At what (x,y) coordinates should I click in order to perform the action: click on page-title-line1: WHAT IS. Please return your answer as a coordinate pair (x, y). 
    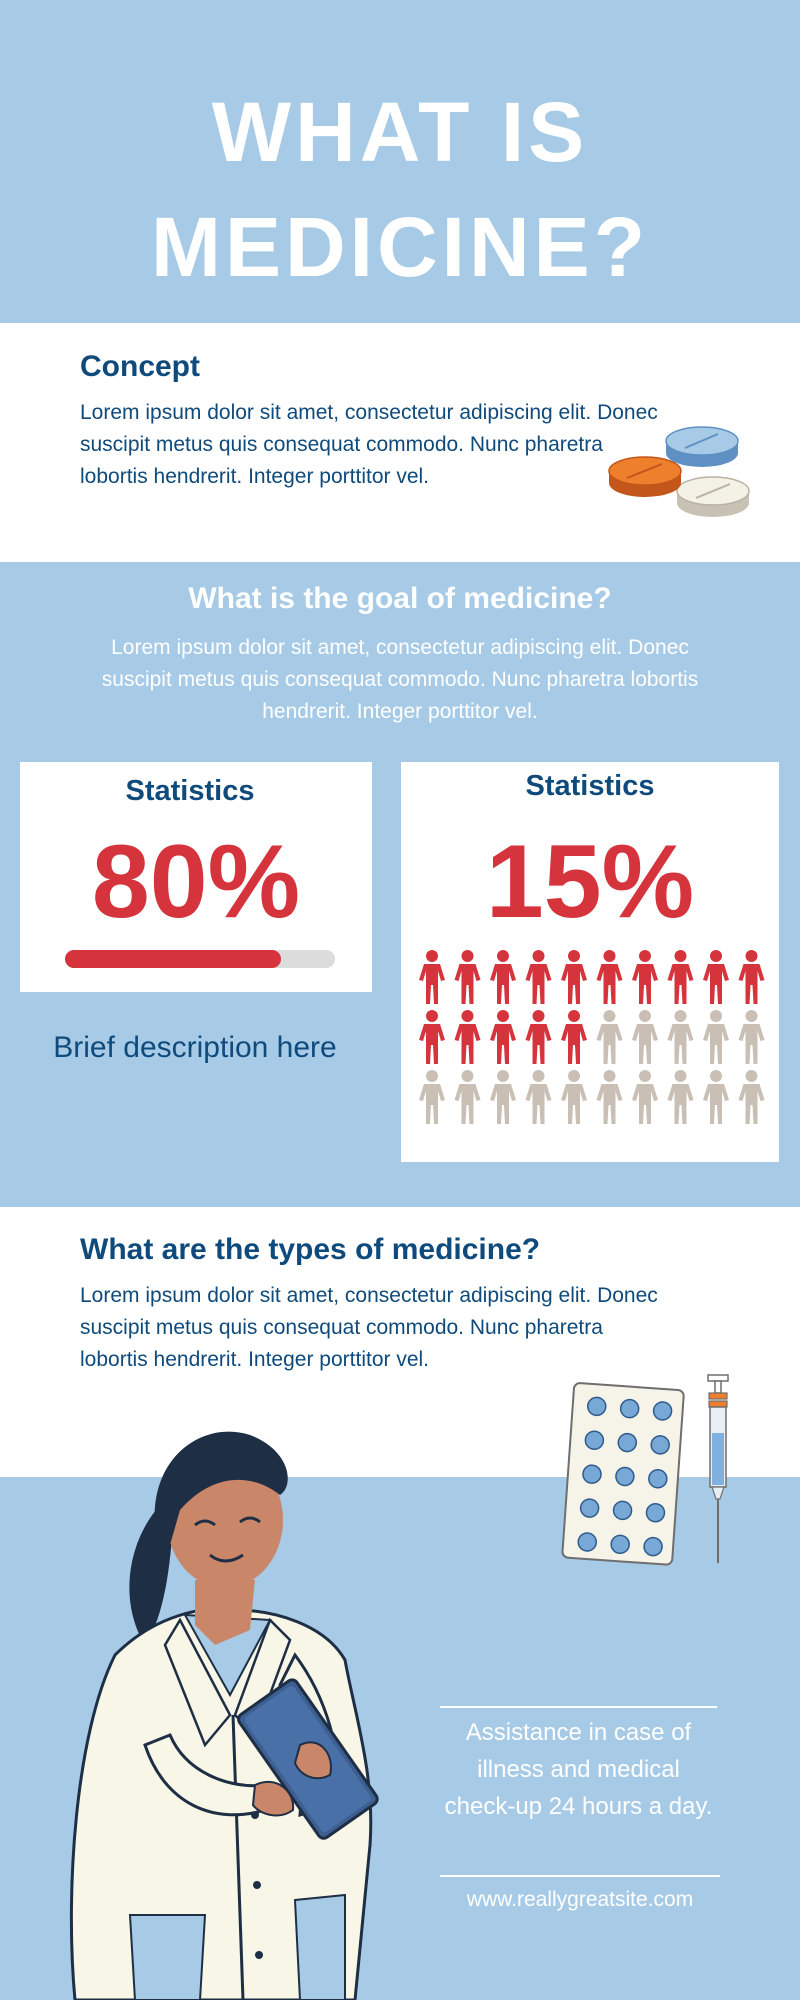
    Looking at the image, I should click on (400, 132).